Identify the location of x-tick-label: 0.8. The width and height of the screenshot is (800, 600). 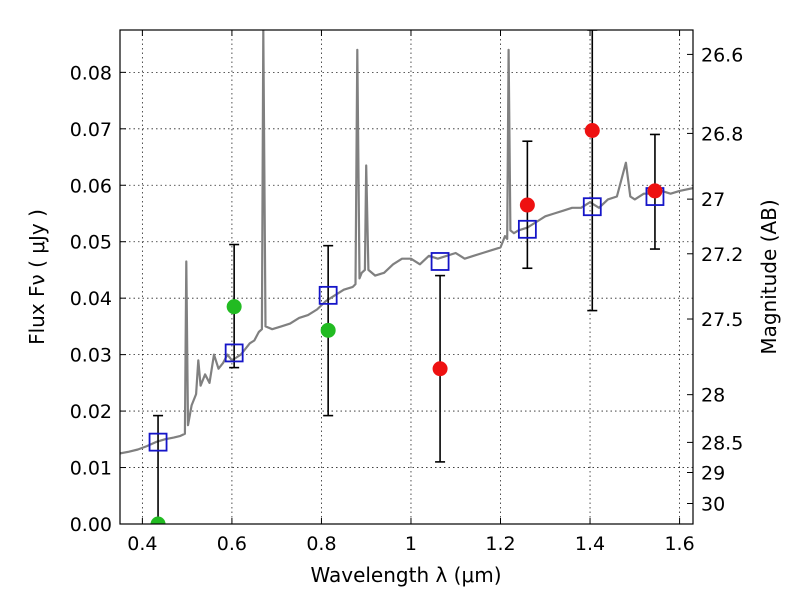
(321, 544).